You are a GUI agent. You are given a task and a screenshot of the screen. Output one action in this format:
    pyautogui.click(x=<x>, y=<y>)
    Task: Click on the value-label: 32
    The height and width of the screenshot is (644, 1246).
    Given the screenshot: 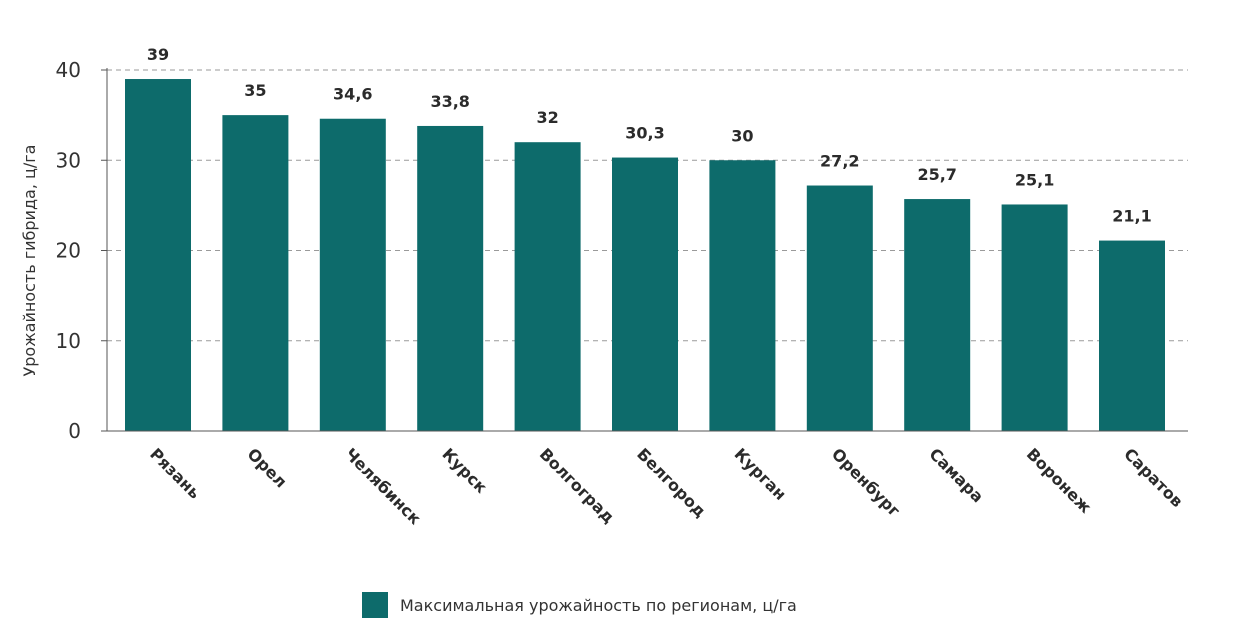 What is the action you would take?
    pyautogui.click(x=547, y=117)
    